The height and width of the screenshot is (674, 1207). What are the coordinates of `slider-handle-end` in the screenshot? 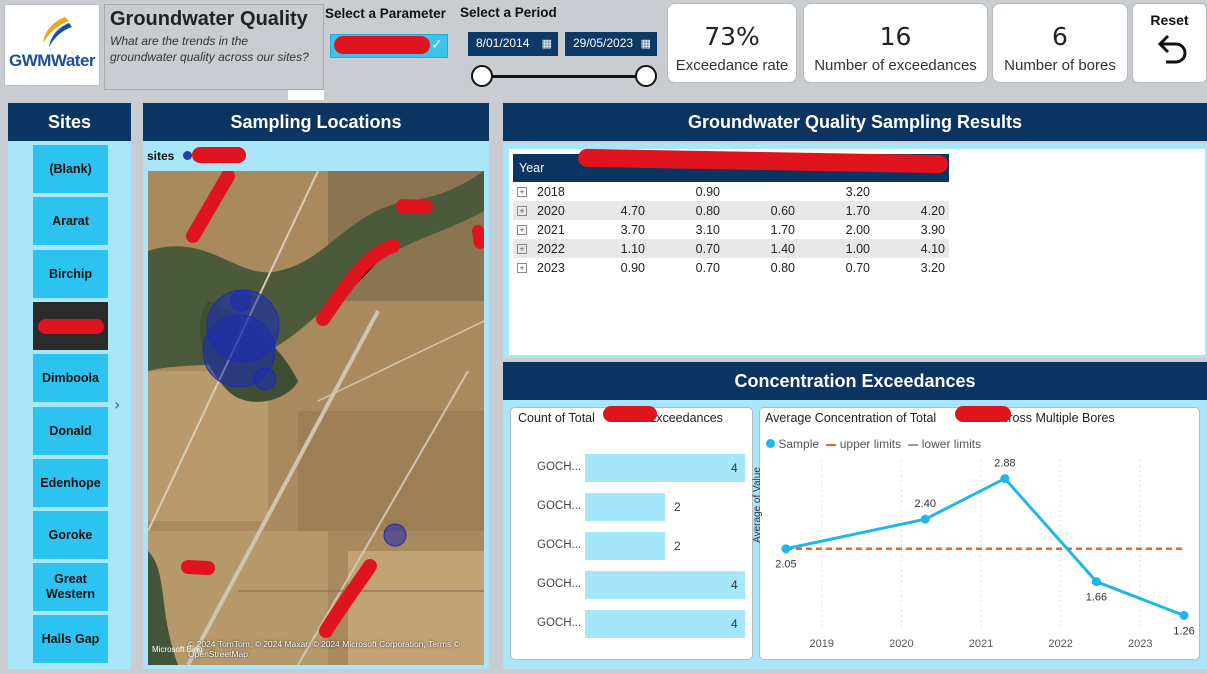 It's located at (646, 76).